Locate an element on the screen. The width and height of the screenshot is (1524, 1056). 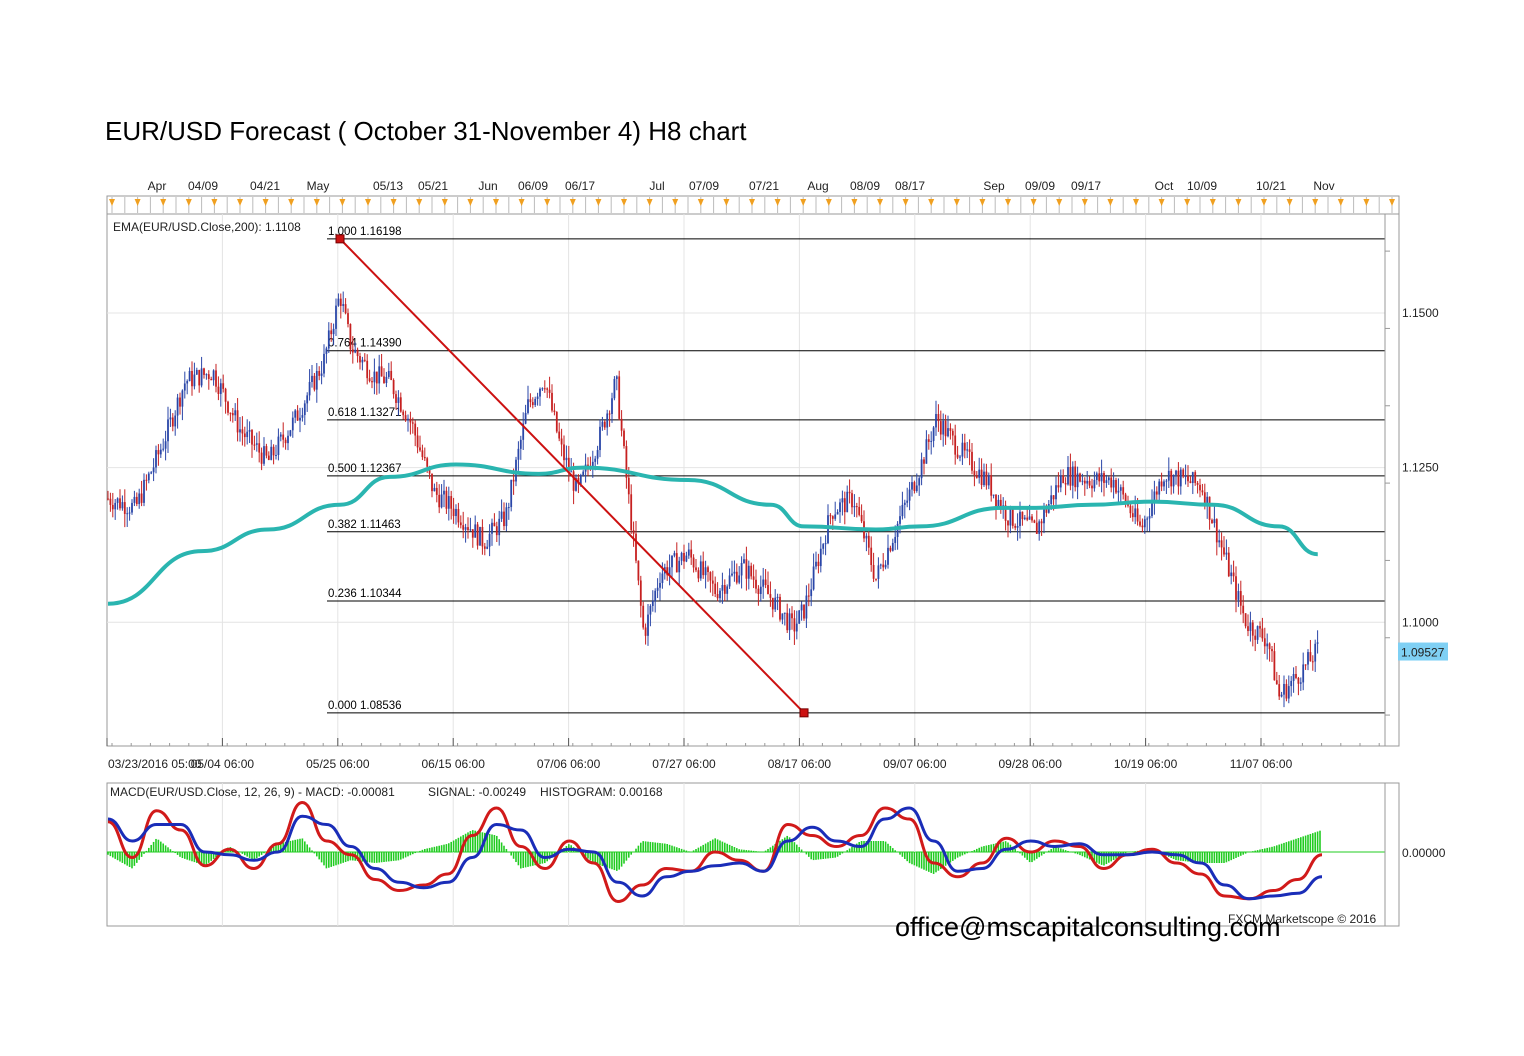
top-axis-label: 08/17 is located at coordinates (910, 186).